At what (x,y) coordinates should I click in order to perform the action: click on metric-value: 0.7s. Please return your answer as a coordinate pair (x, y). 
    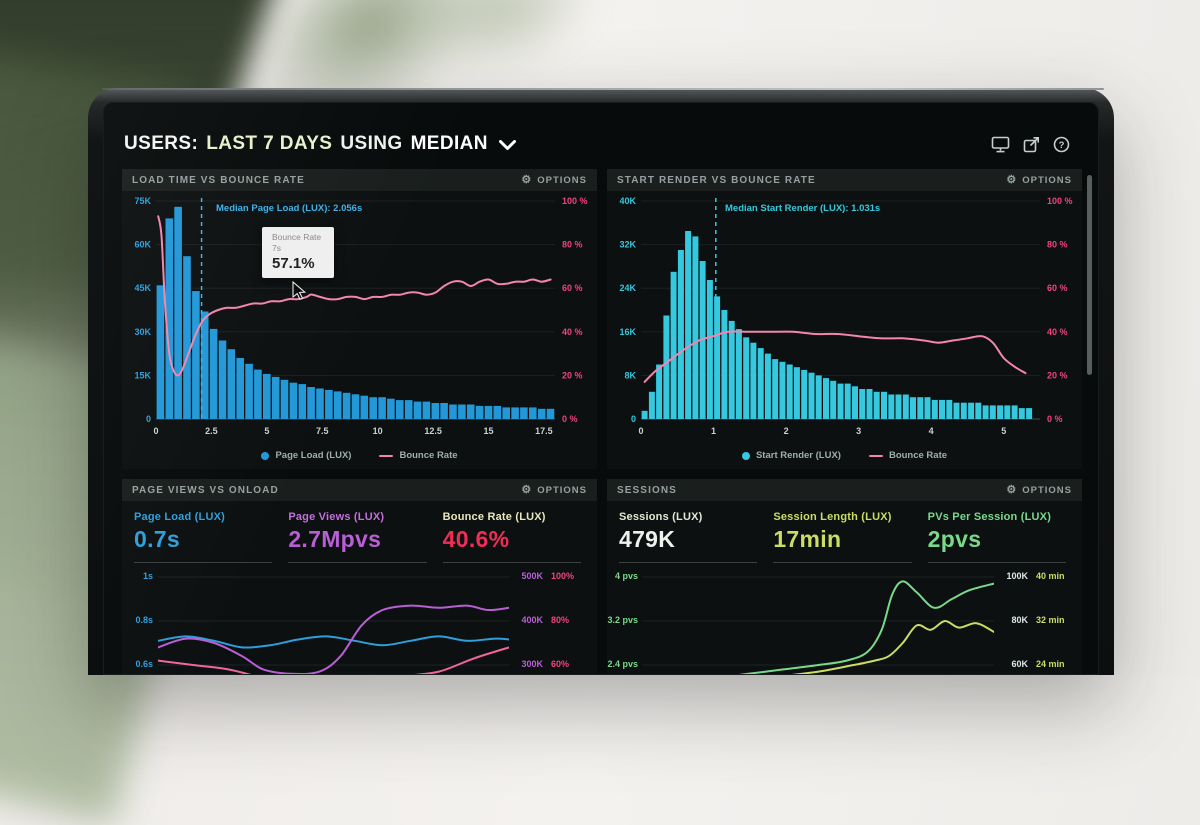
    Looking at the image, I should click on (157, 539).